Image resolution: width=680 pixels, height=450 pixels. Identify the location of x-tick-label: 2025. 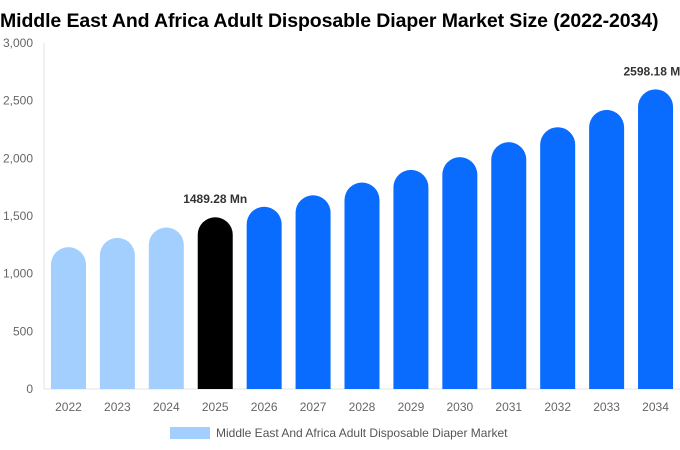
(215, 407).